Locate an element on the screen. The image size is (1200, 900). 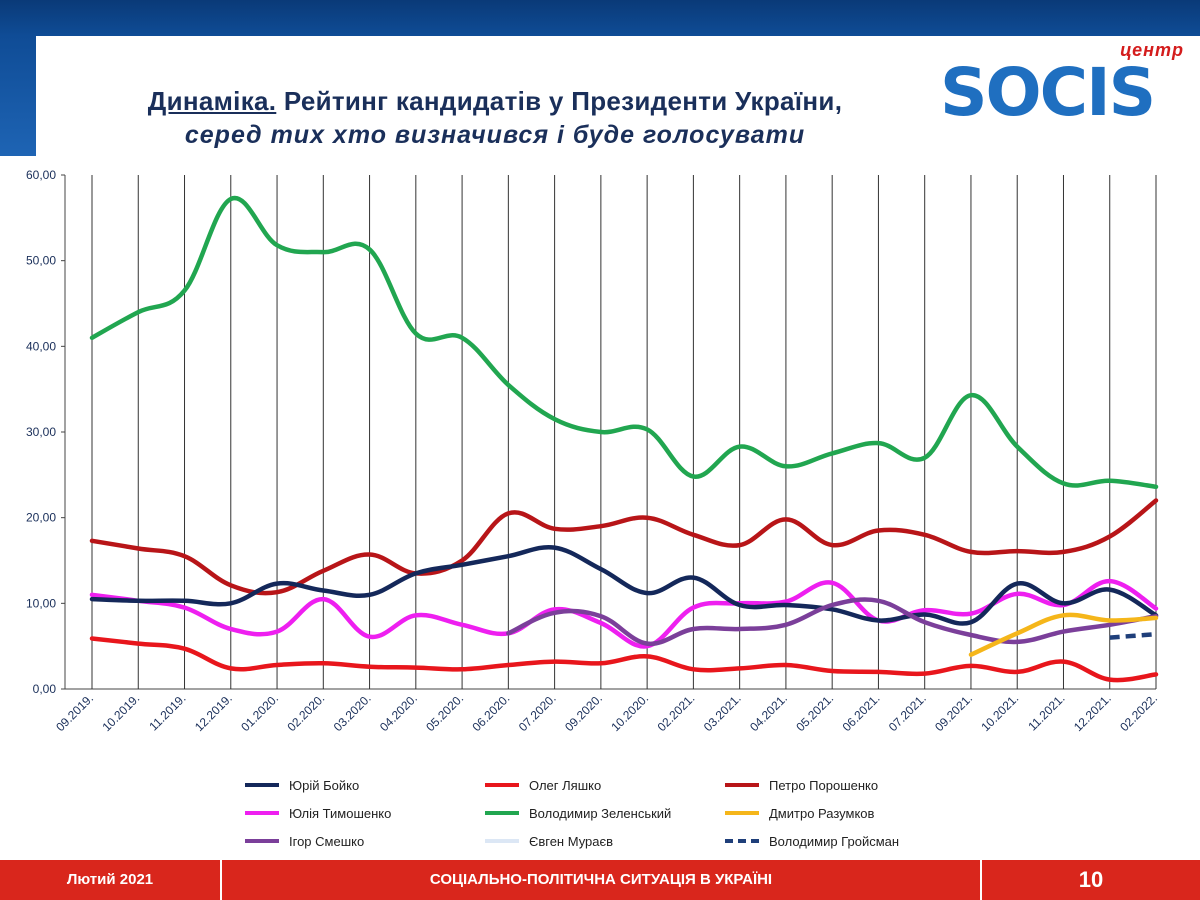
x-tick-label-1: 09.2019. is located at coordinates (74, 712).